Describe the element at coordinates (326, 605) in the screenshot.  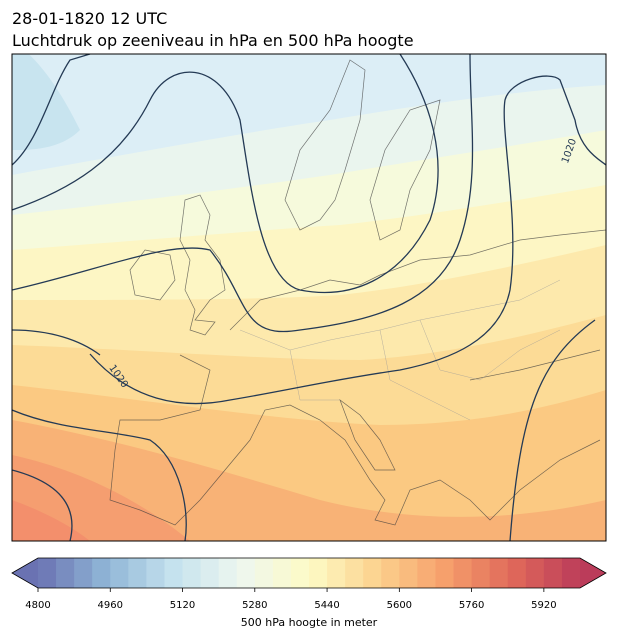
I see `colorbar-tick-label: 5440` at that location.